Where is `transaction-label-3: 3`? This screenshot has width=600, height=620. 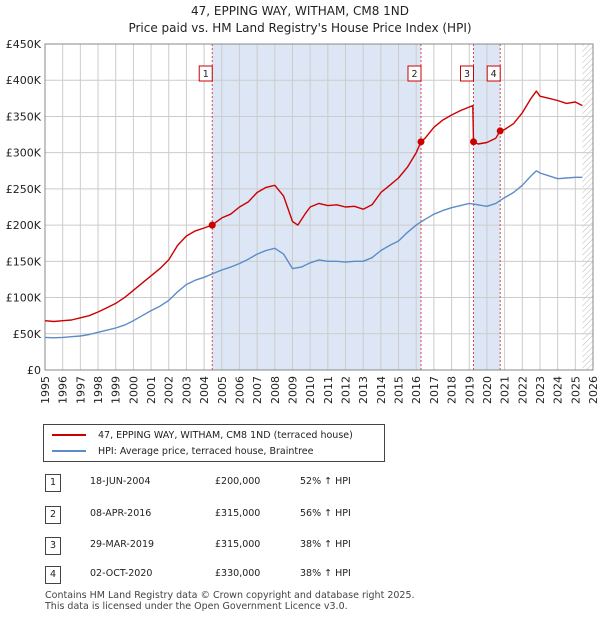 transaction-label-3: 3 is located at coordinates (467, 74).